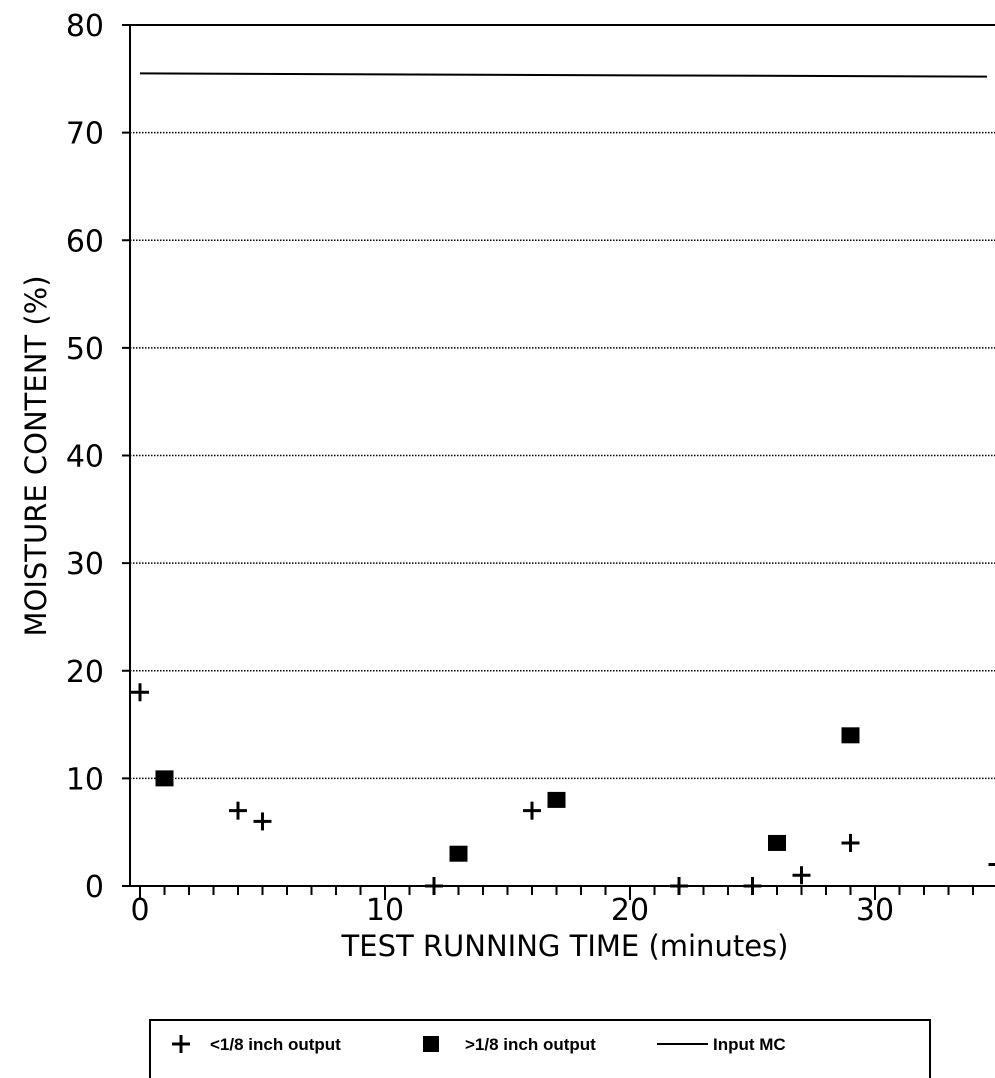 Image resolution: width=995 pixels, height=1078 pixels. What do you see at coordinates (749, 1044) in the screenshot?
I see `legend-label-input-mc: Input MC` at bounding box center [749, 1044].